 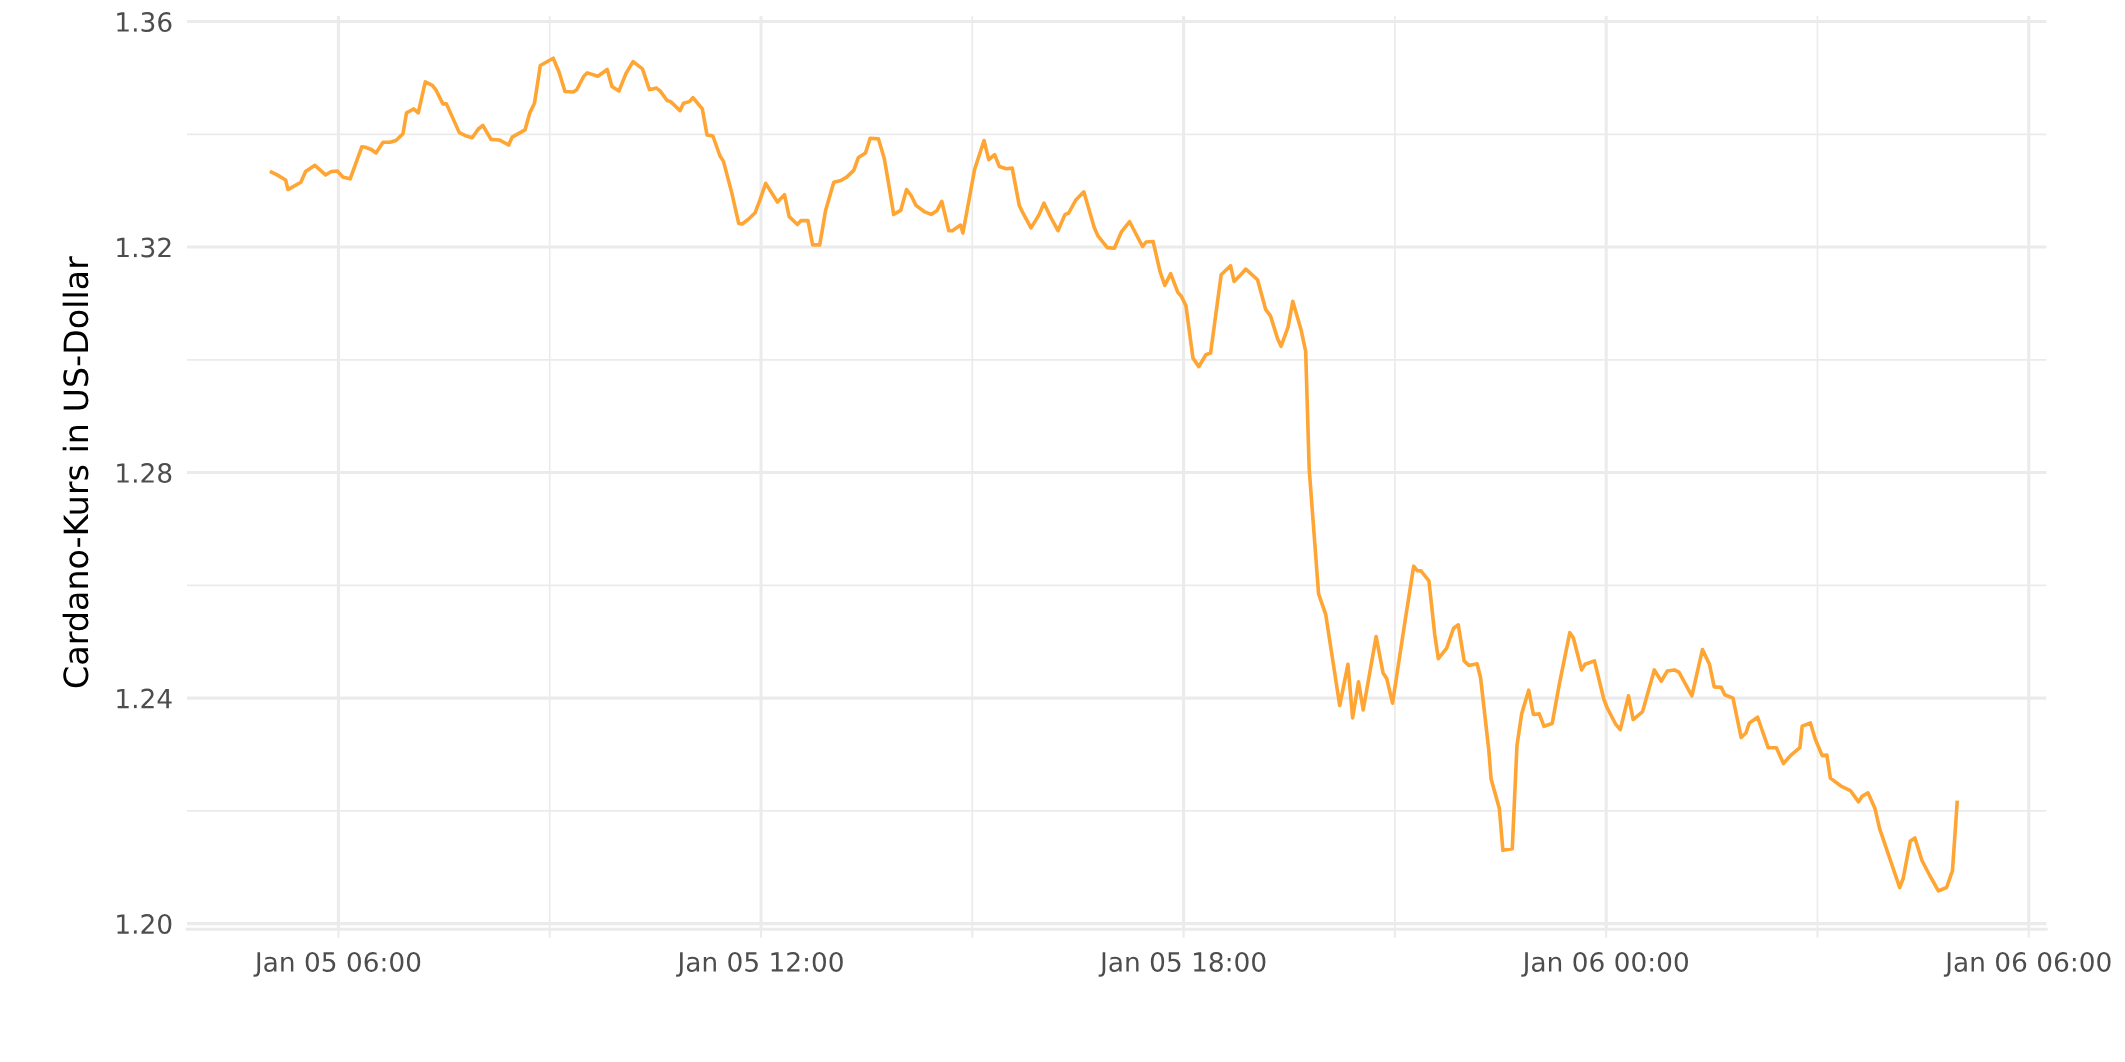 I want to click on x-tick-label: Jan 05 18:00, so click(x=1182, y=964).